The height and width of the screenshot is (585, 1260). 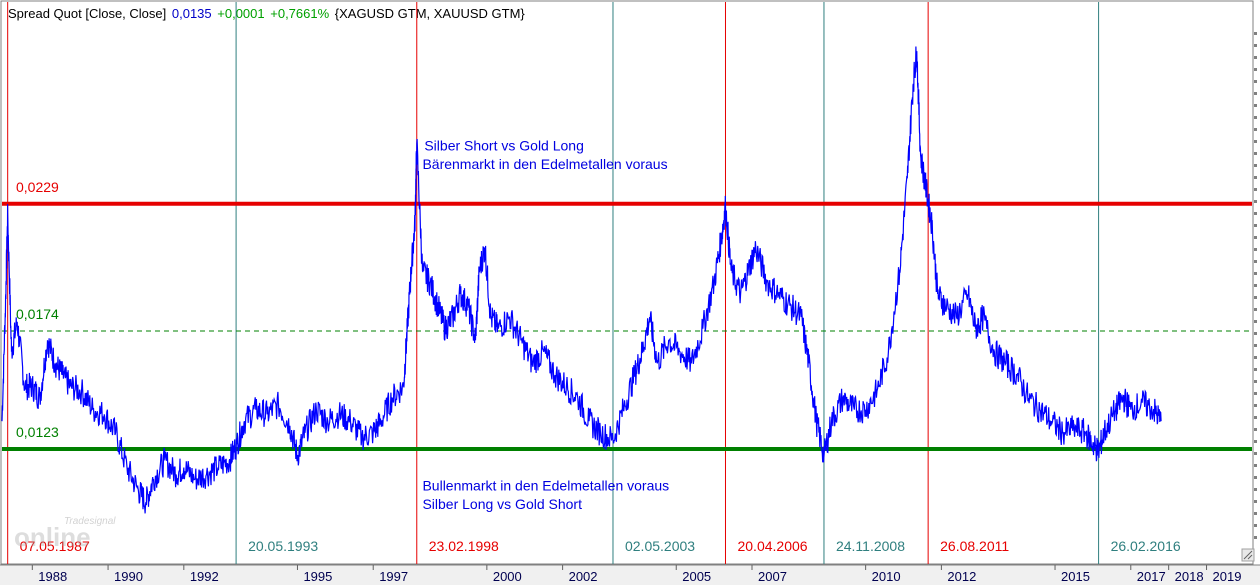 What do you see at coordinates (630, 575) in the screenshot?
I see `x-axis-strip` at bounding box center [630, 575].